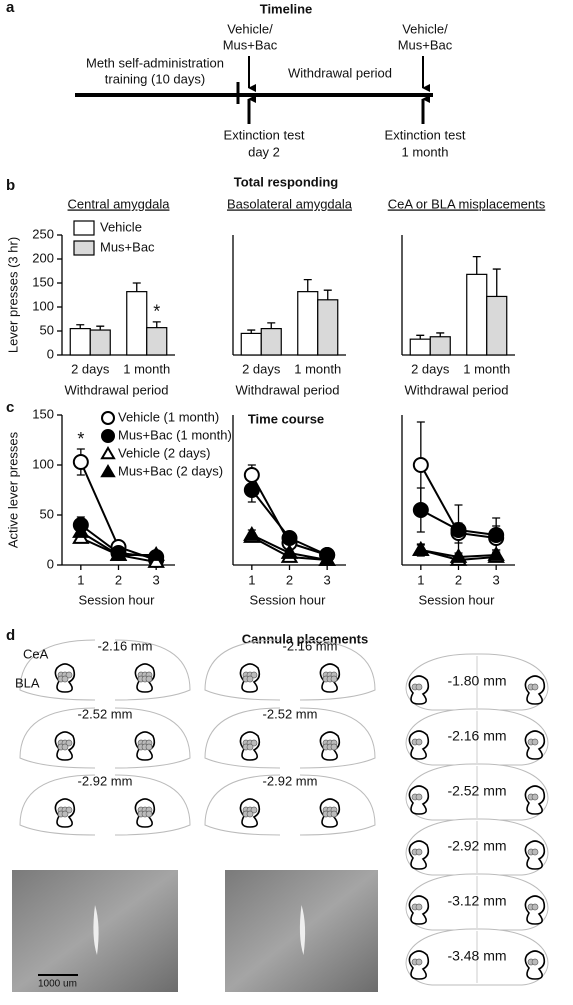 This screenshot has width=573, height=1005. Describe the element at coordinates (127, 246) in the screenshot. I see `legend-label: Mus+Bac` at that location.